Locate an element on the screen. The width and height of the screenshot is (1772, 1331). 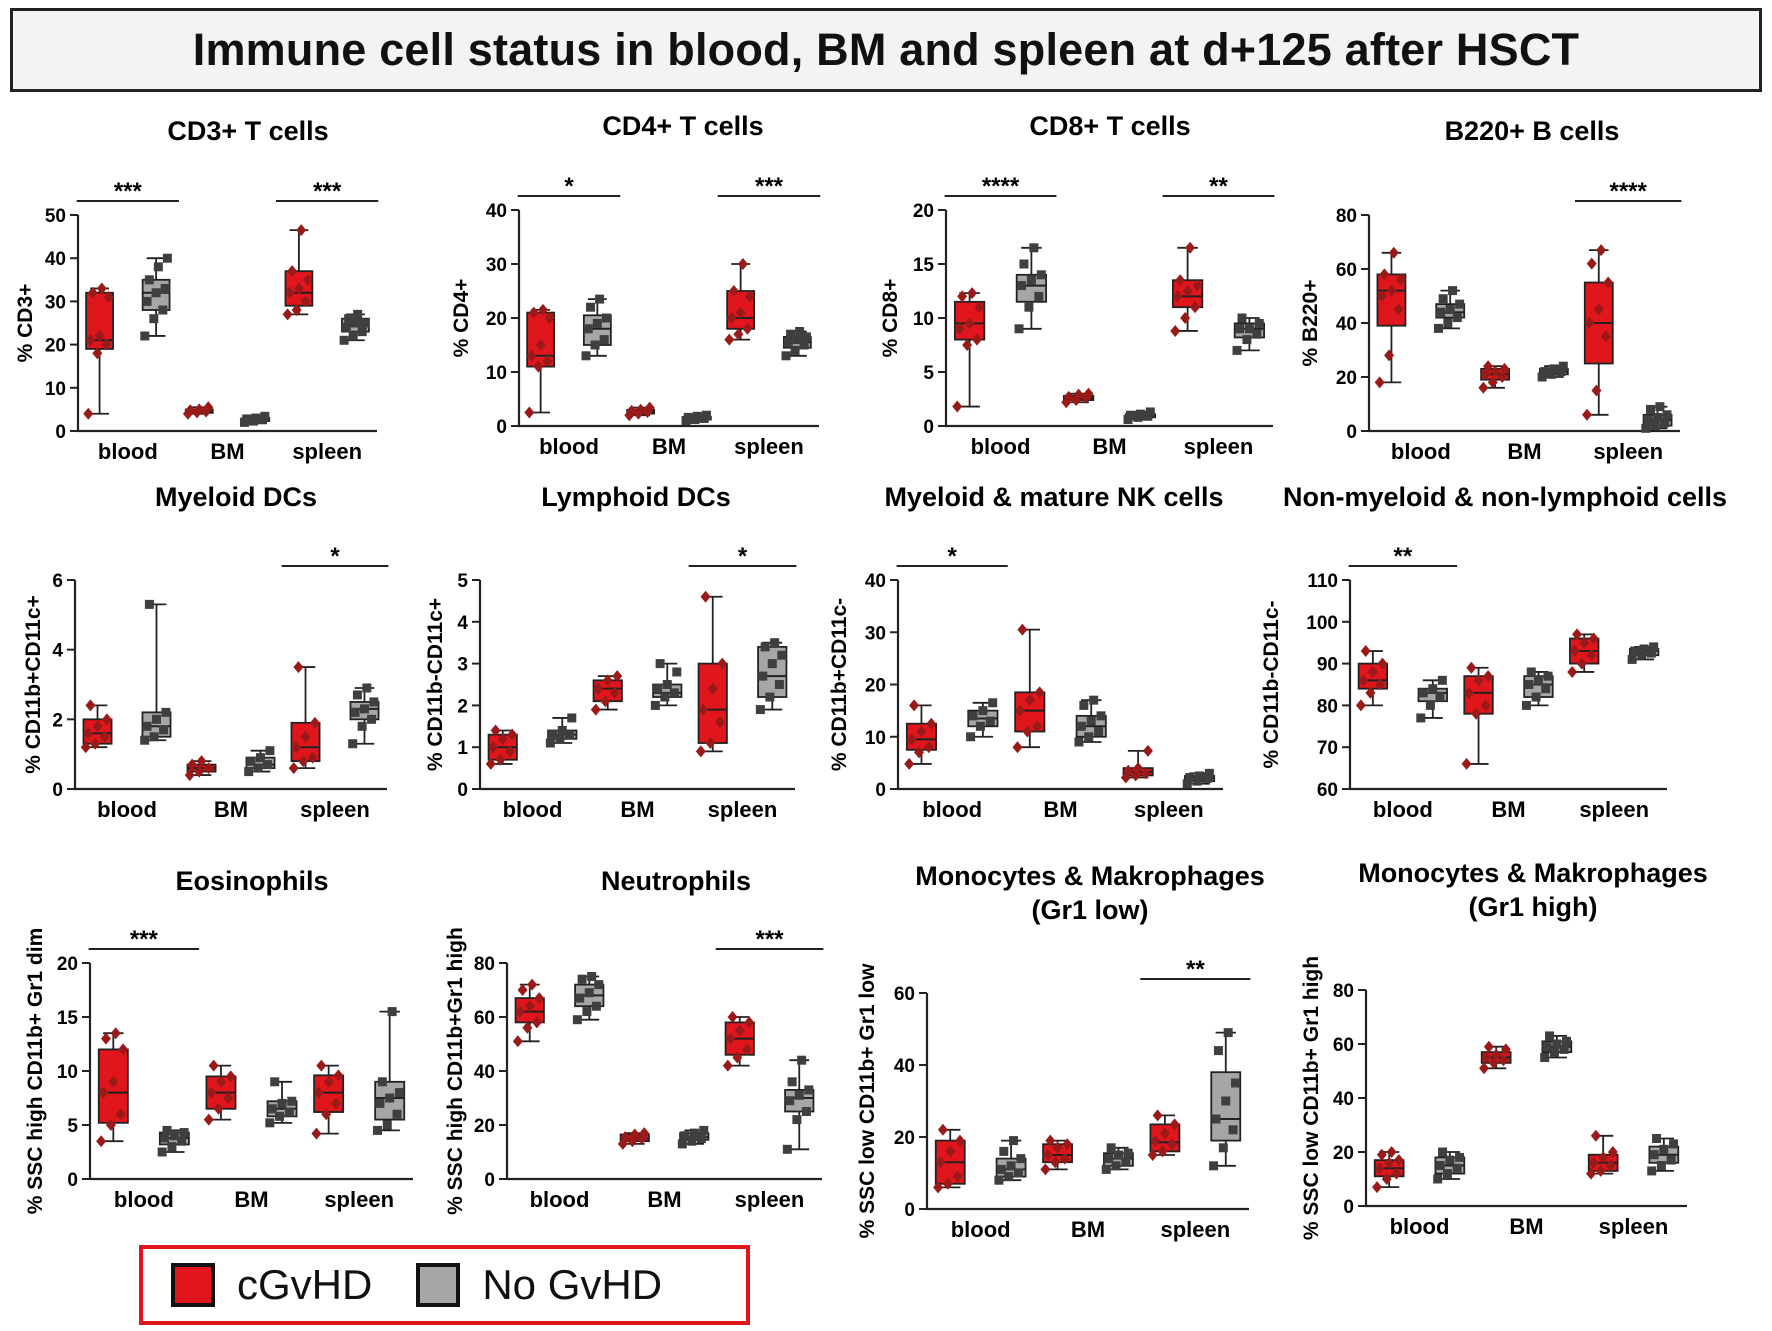
significance-label: *** is located at coordinates (769, 186).